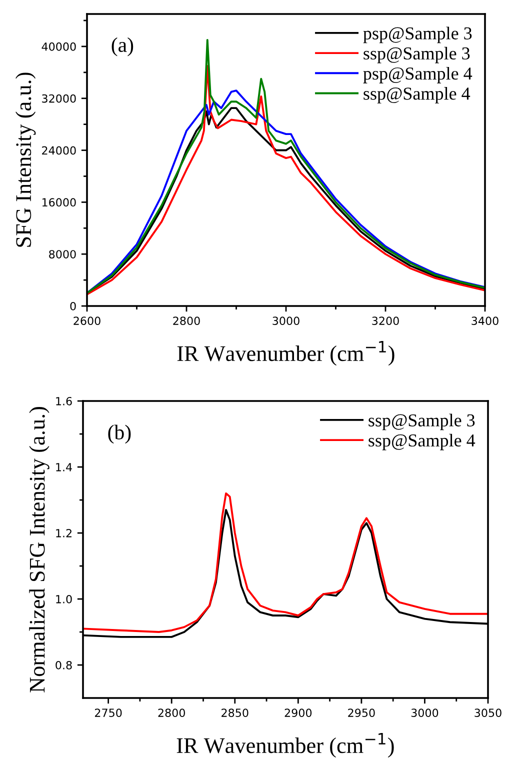 The image size is (505, 760). Describe the element at coordinates (62, 254) in the screenshot. I see `y-tick-label: 8000` at that location.